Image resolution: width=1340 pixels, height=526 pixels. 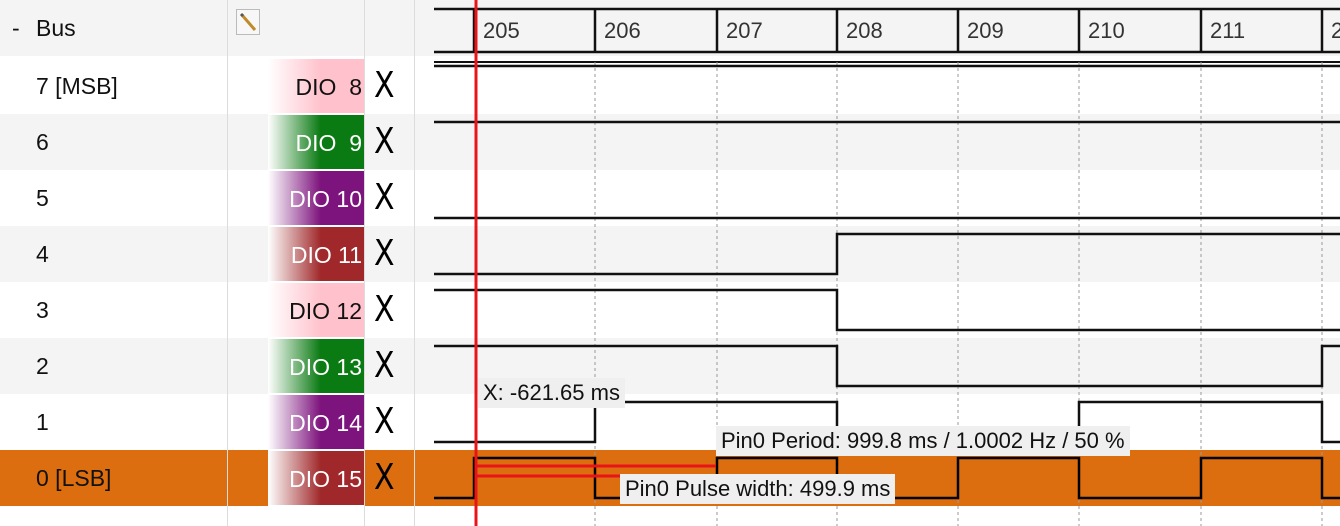 What do you see at coordinates (74, 478) in the screenshot?
I see `channel-name: 0 [LSB]` at bounding box center [74, 478].